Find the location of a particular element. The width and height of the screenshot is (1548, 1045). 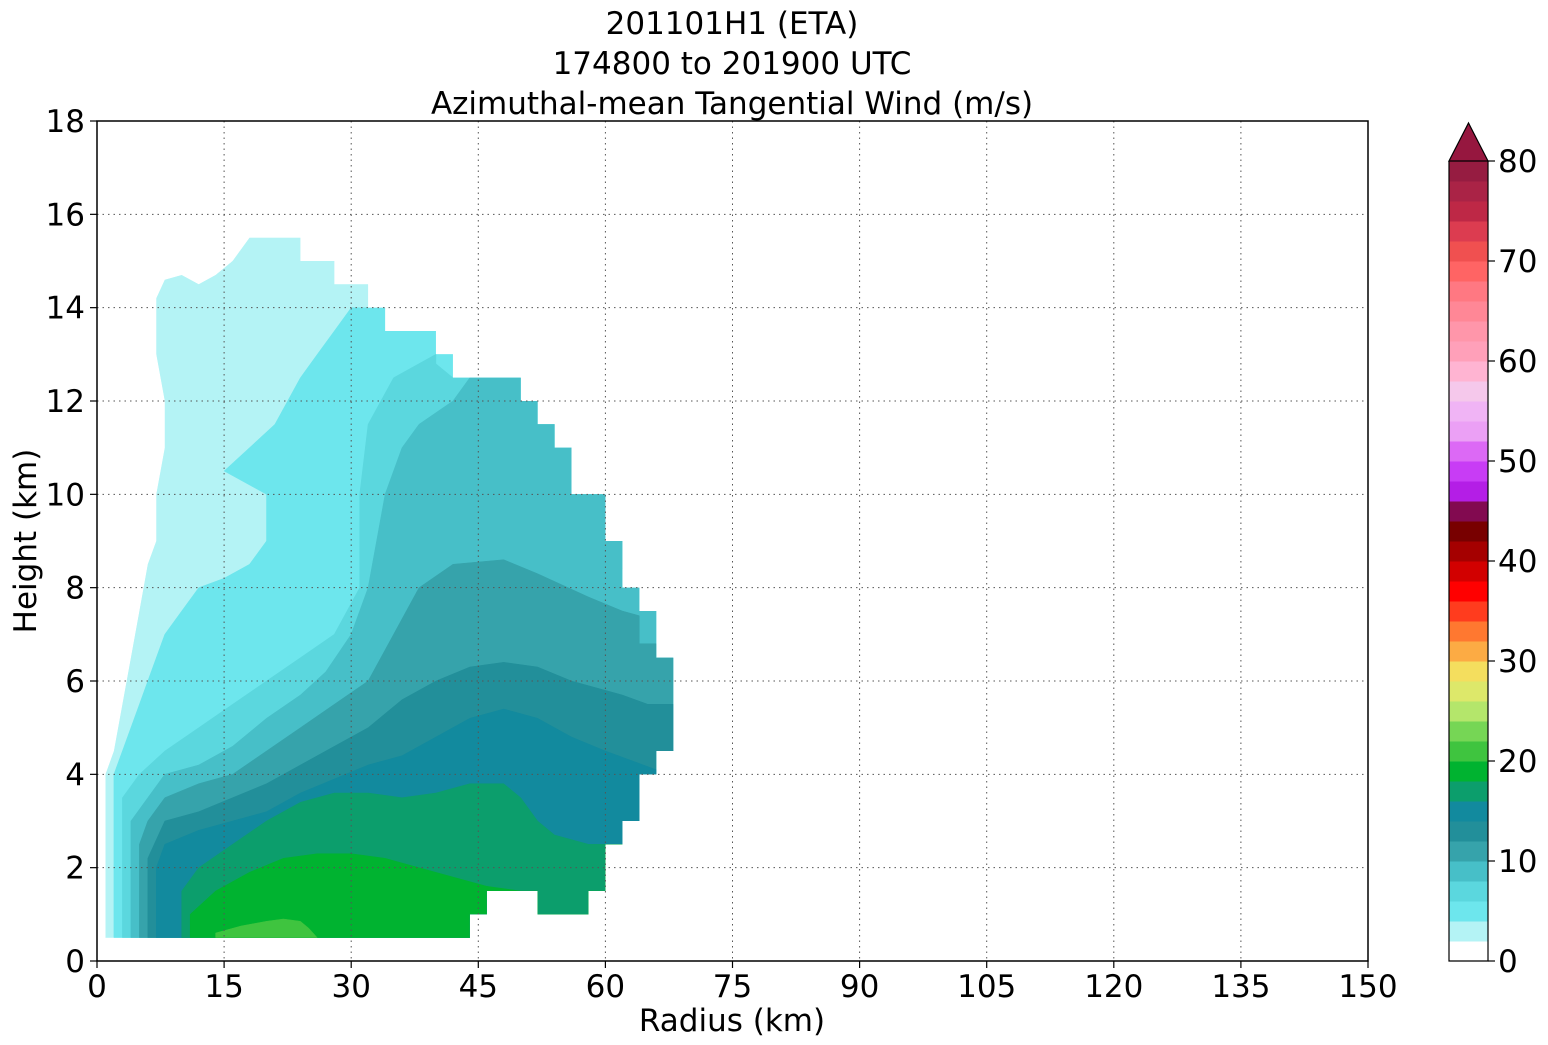

x-tick-label: 150 is located at coordinates (1367, 987).